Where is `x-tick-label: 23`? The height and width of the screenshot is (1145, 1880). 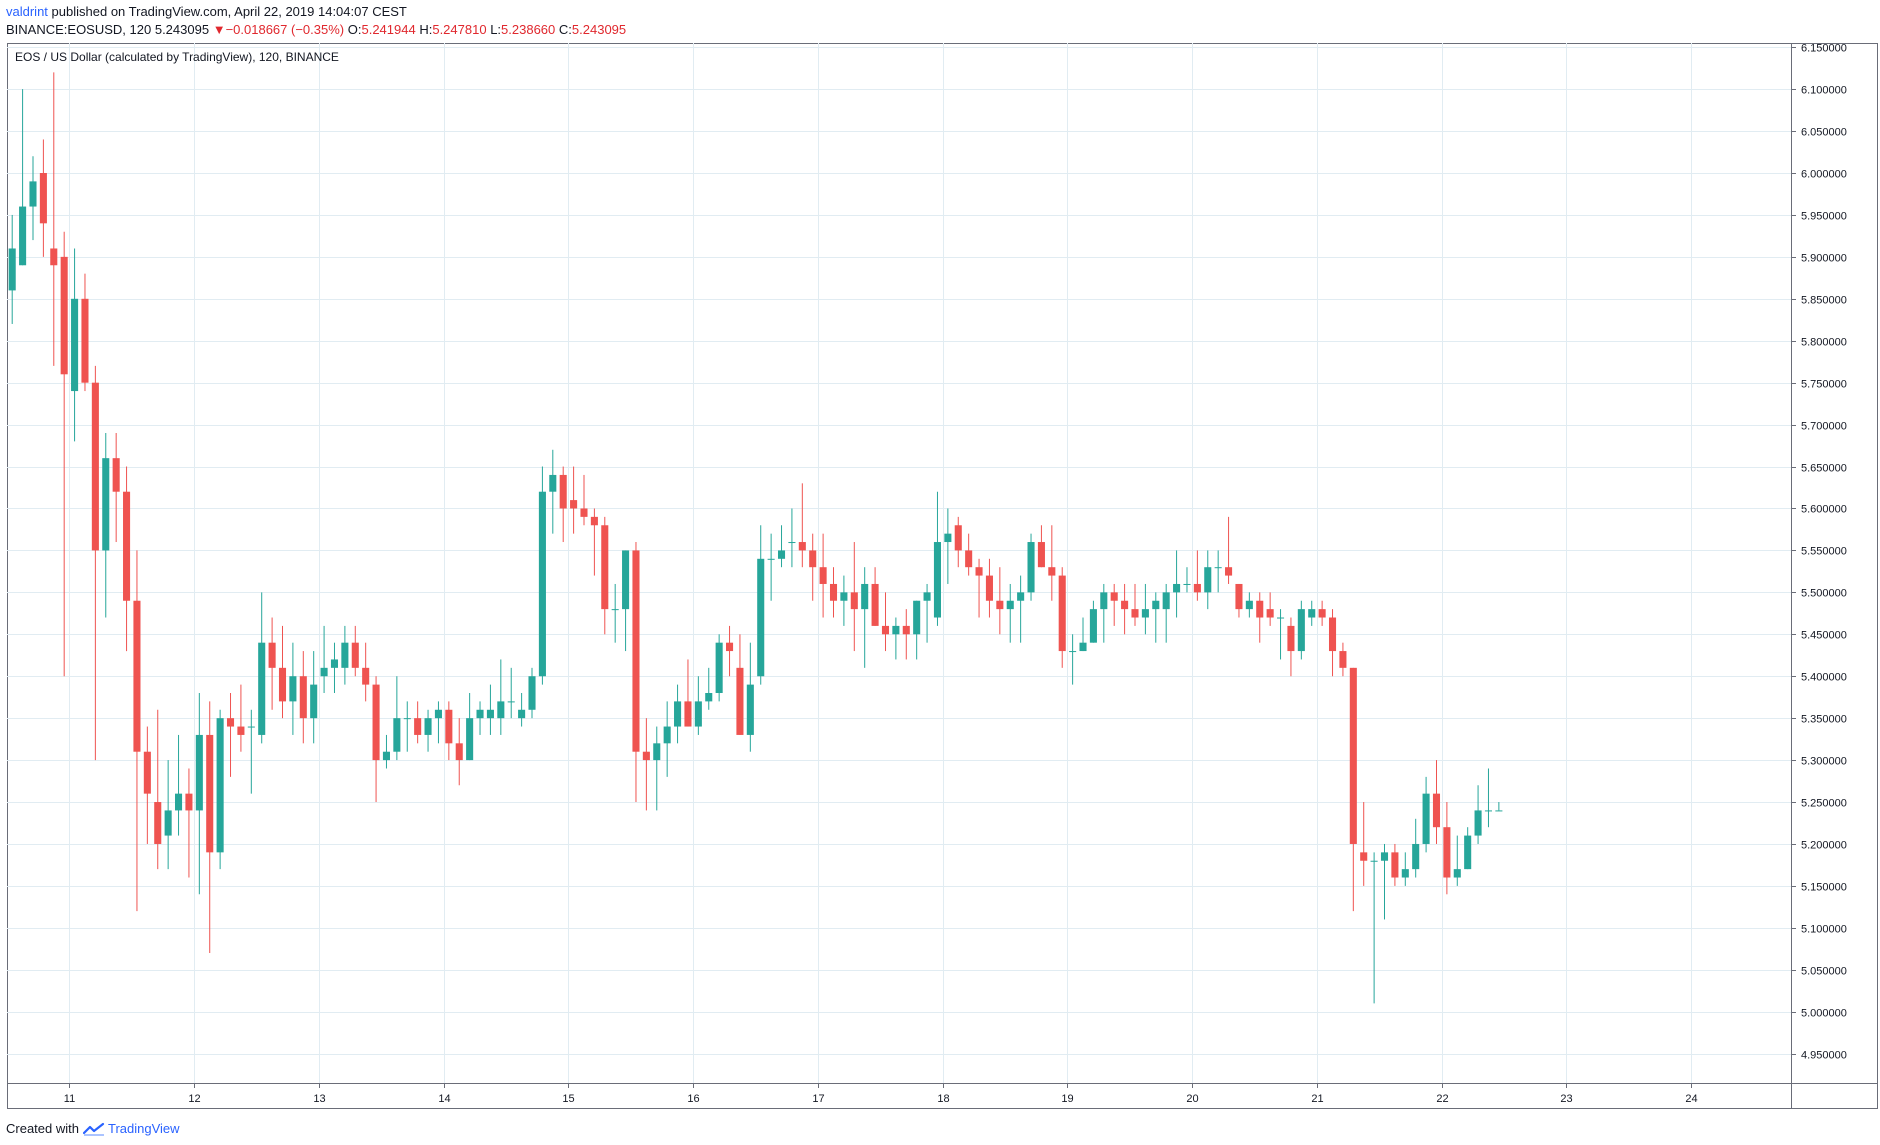 x-tick-label: 23 is located at coordinates (1566, 1099).